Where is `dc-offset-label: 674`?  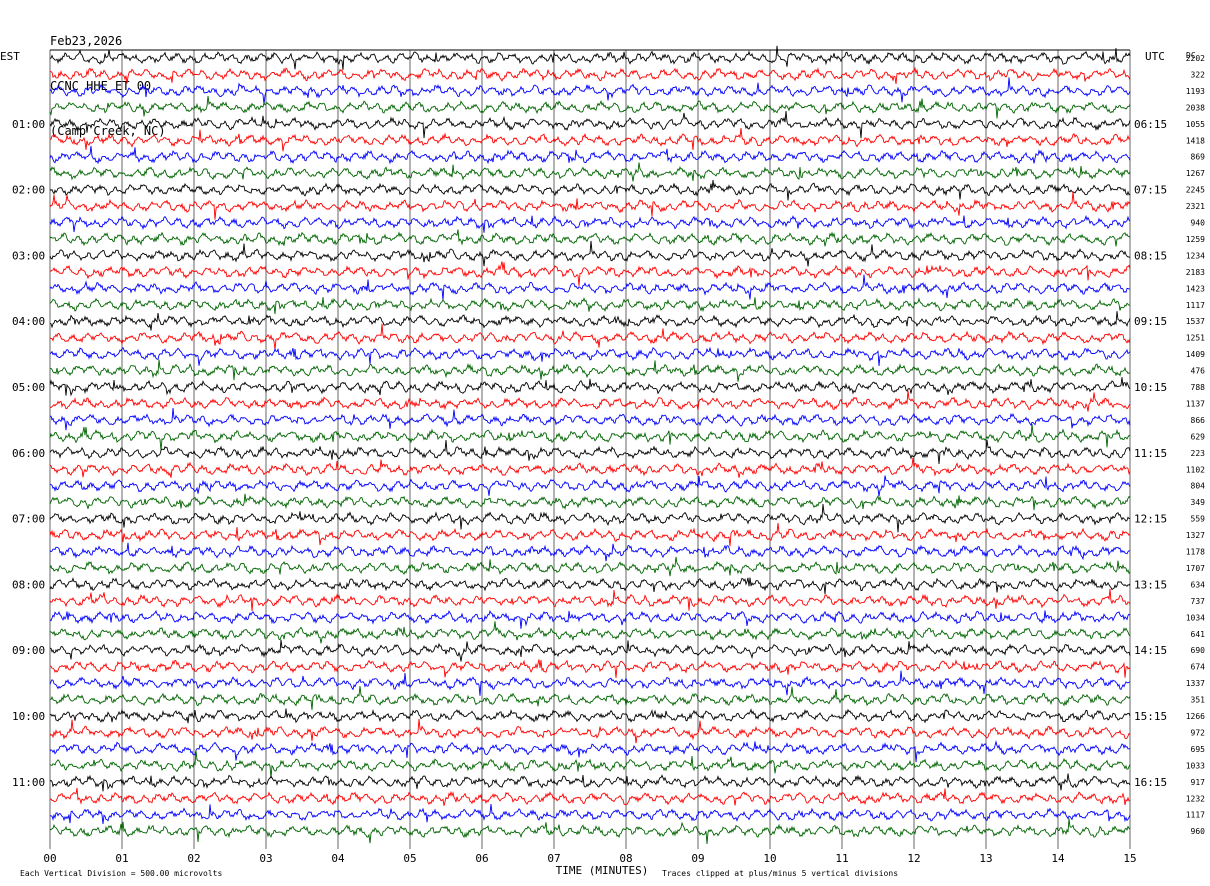
dc-offset-label: 674 is located at coordinates (1198, 667).